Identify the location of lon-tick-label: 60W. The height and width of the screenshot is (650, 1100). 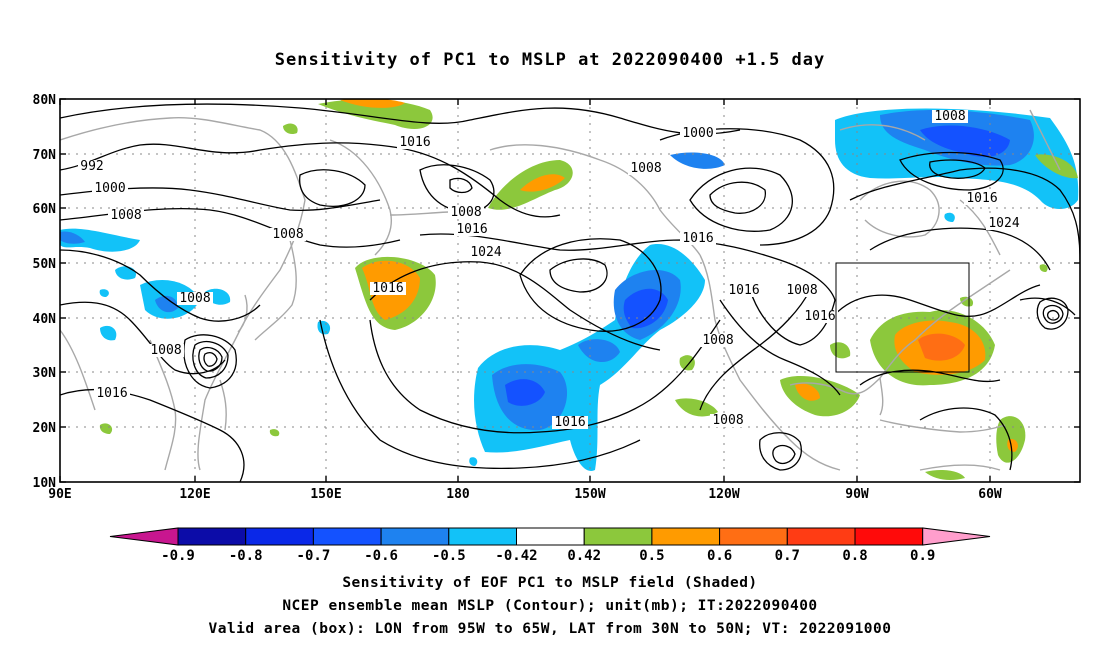
(990, 494).